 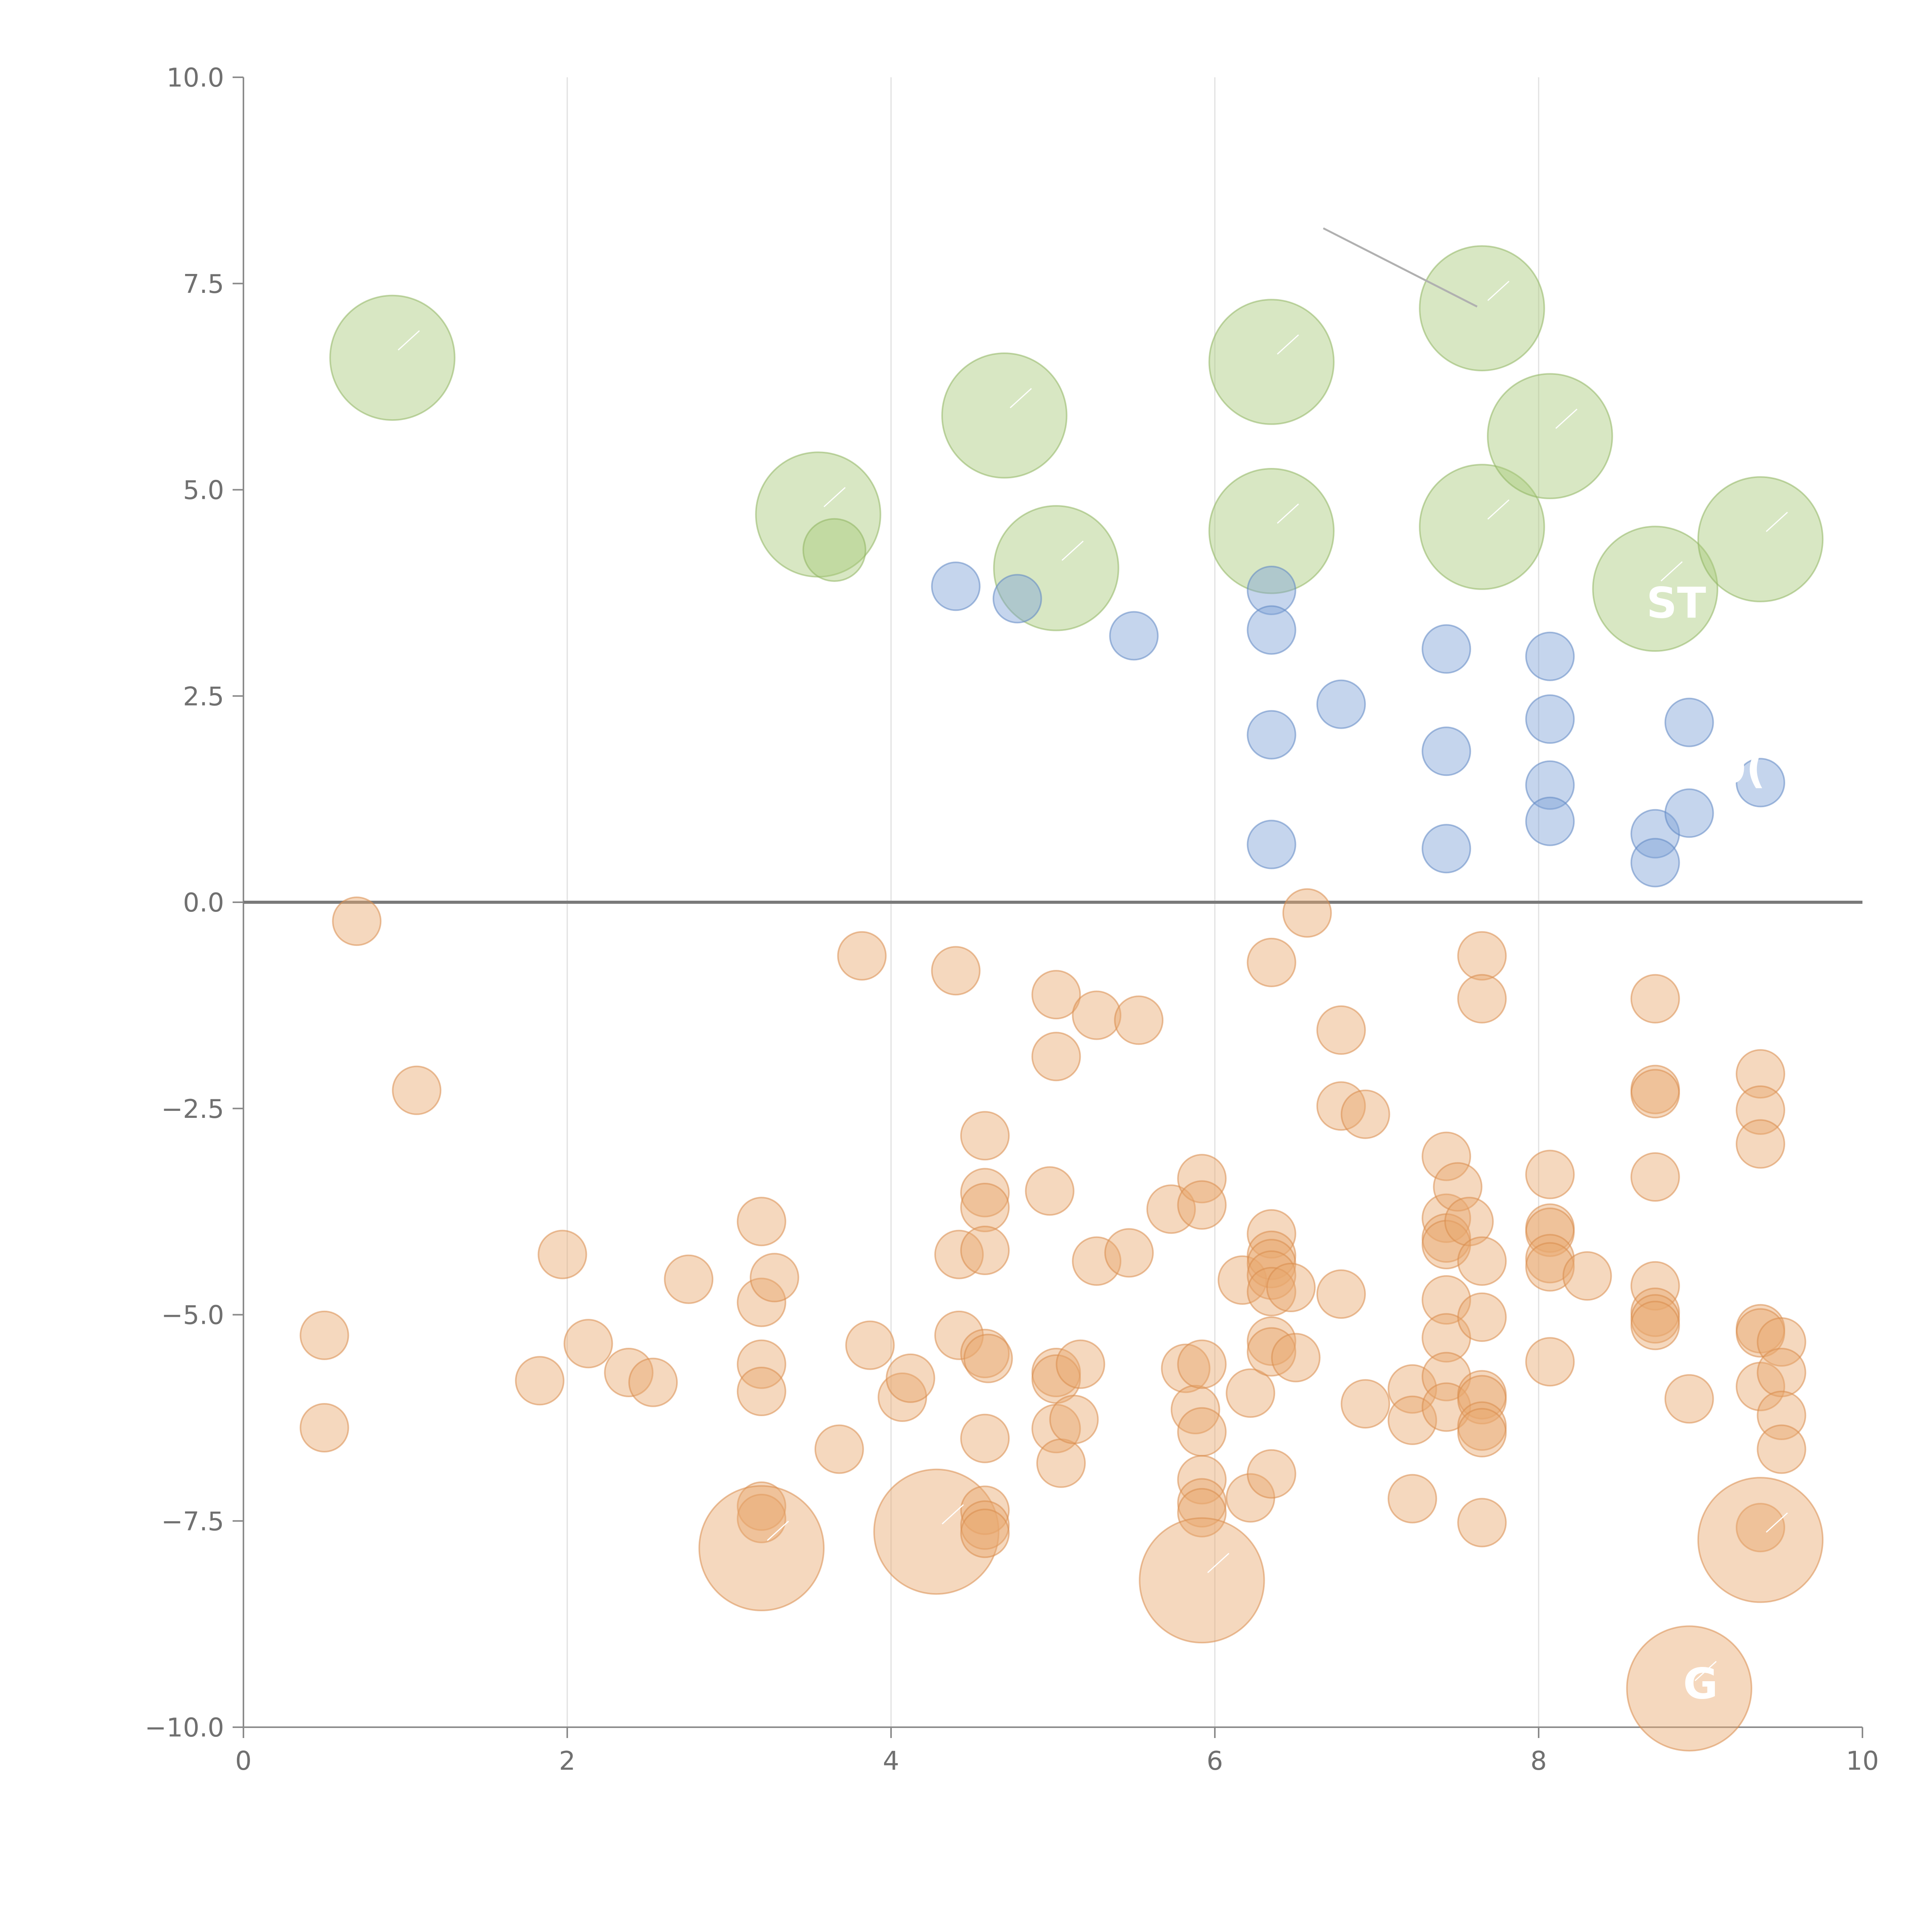 What do you see at coordinates (244, 1761) in the screenshot?
I see `x-tick-label: 0` at bounding box center [244, 1761].